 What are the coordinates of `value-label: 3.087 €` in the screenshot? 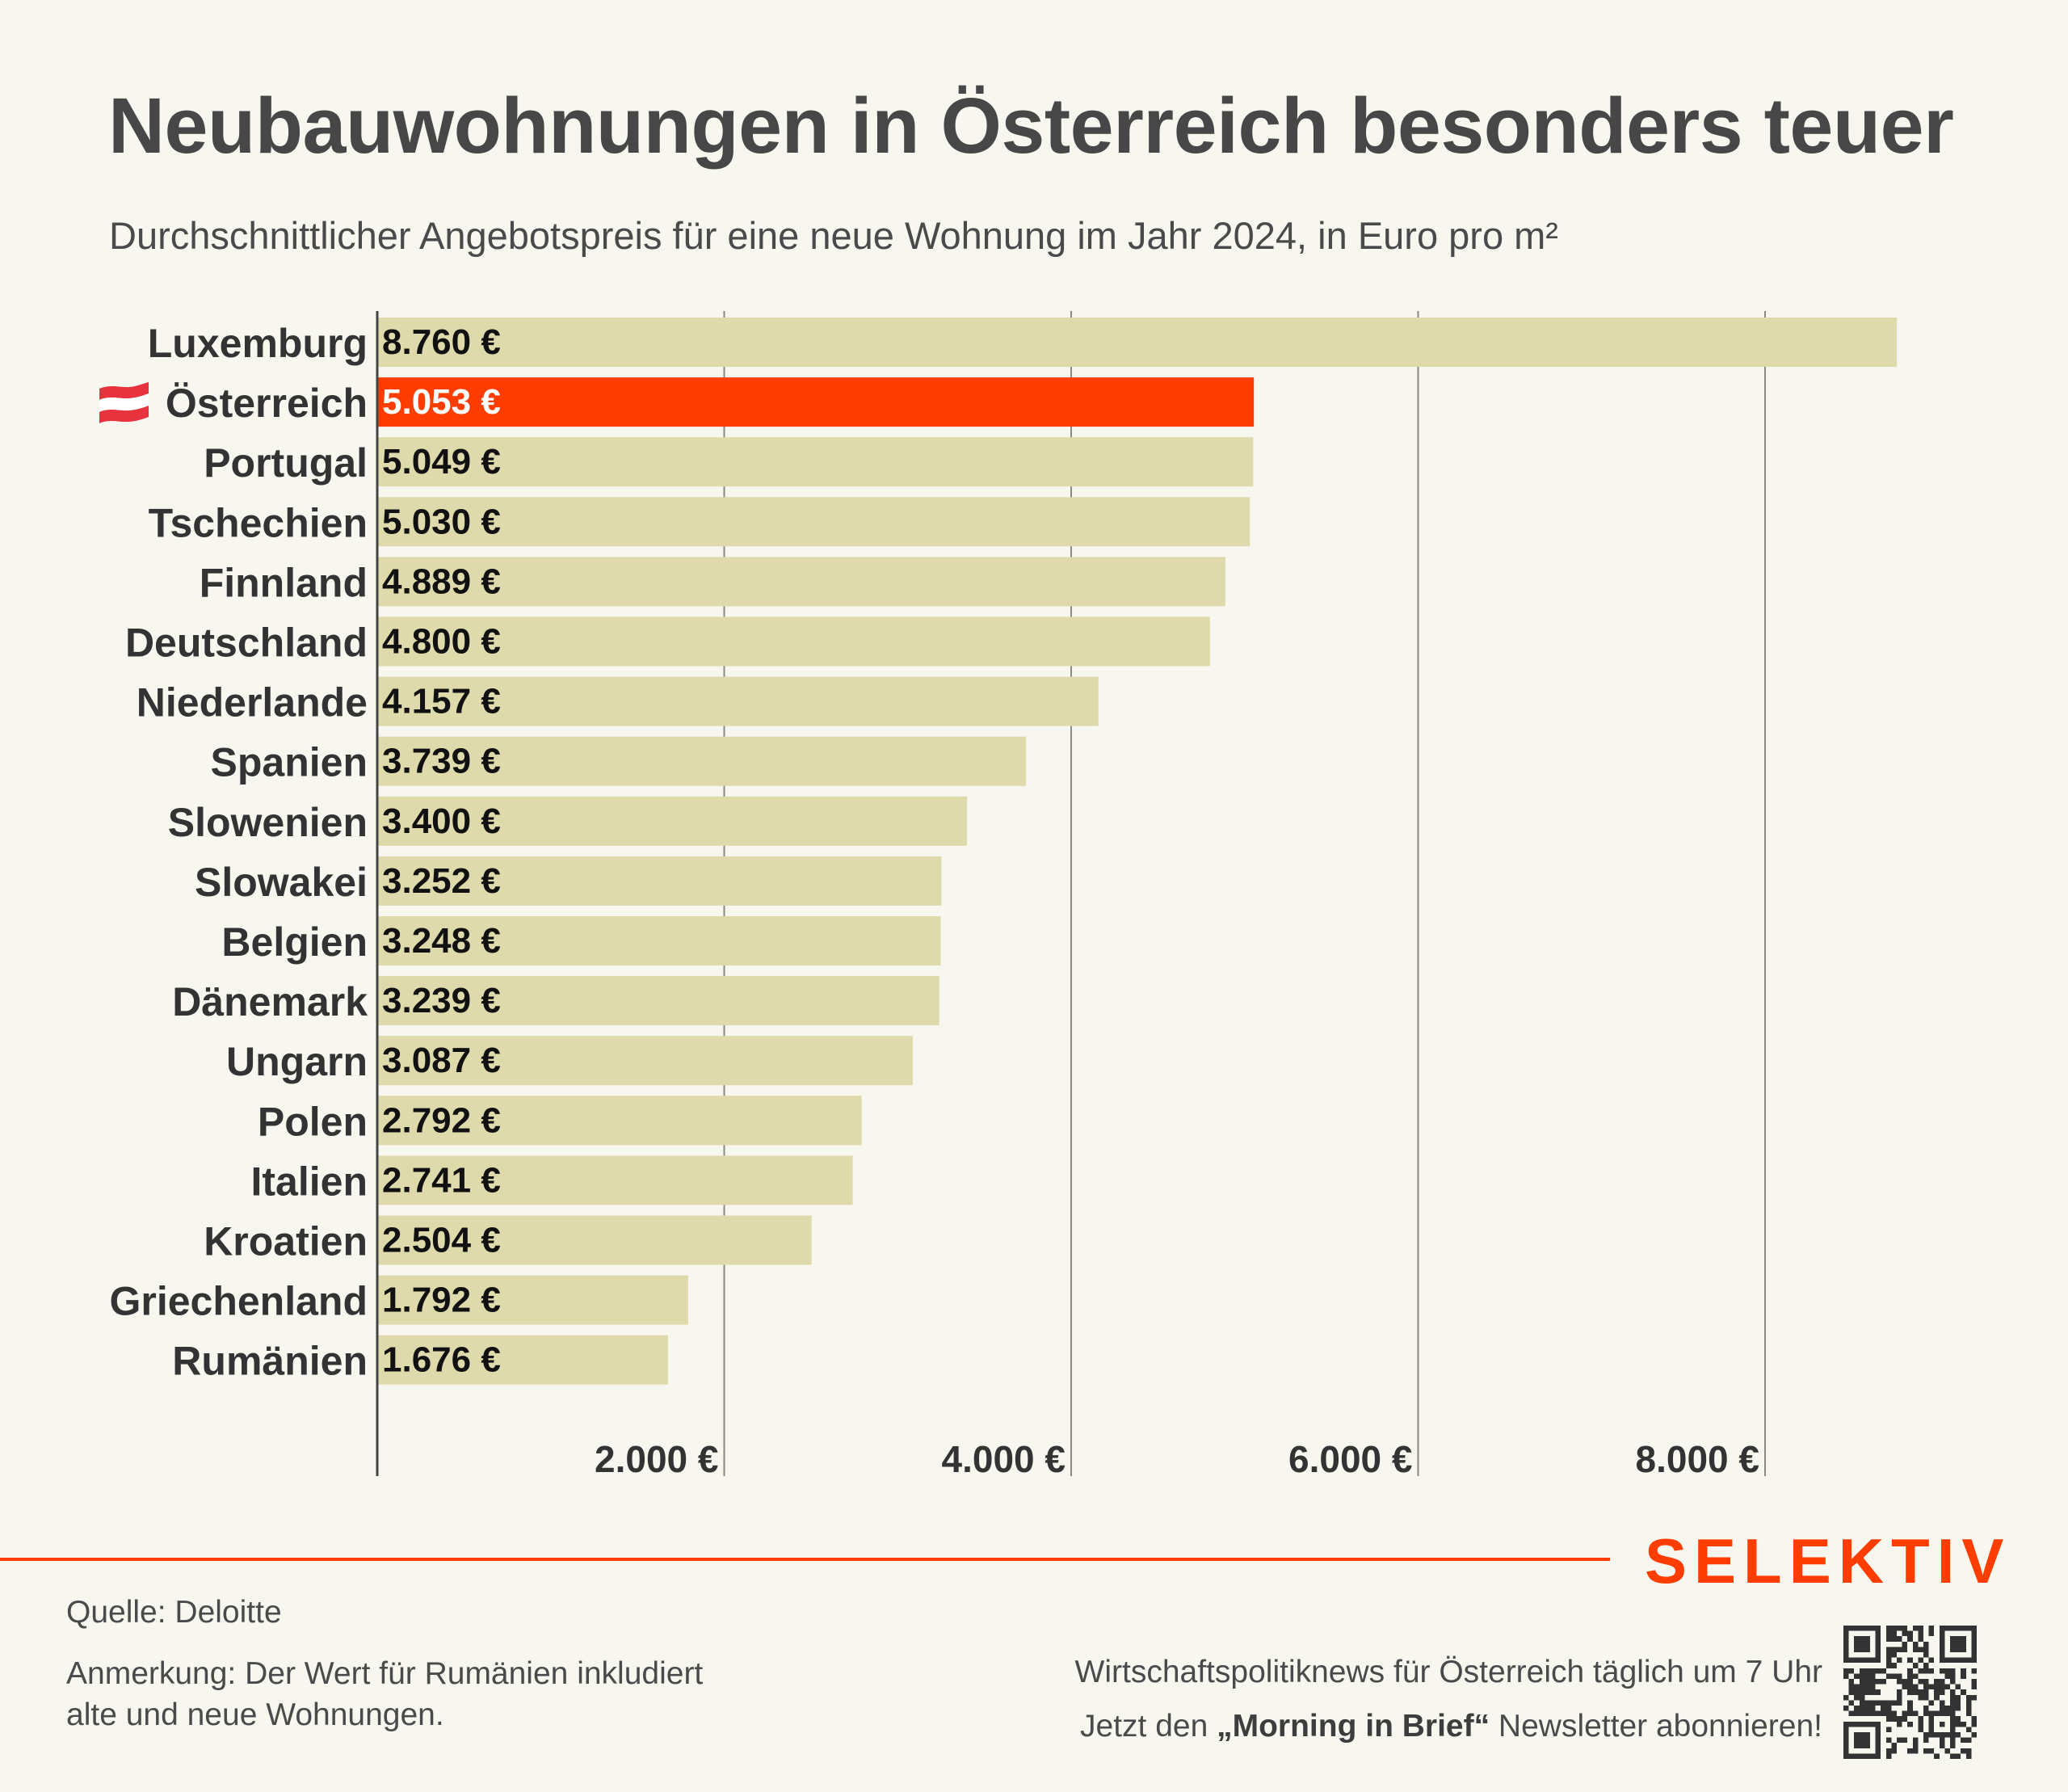 It's located at (442, 1060).